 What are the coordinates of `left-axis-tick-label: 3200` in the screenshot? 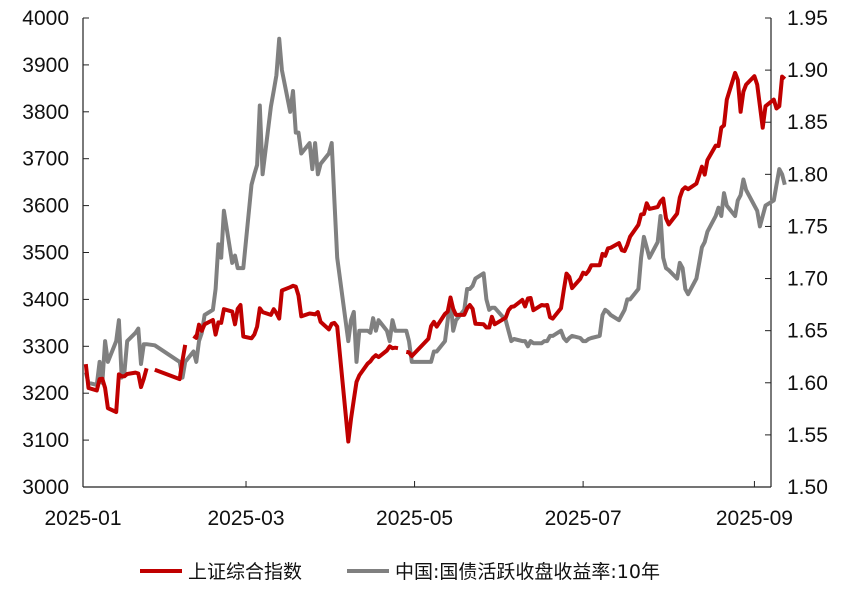 It's located at (45, 393).